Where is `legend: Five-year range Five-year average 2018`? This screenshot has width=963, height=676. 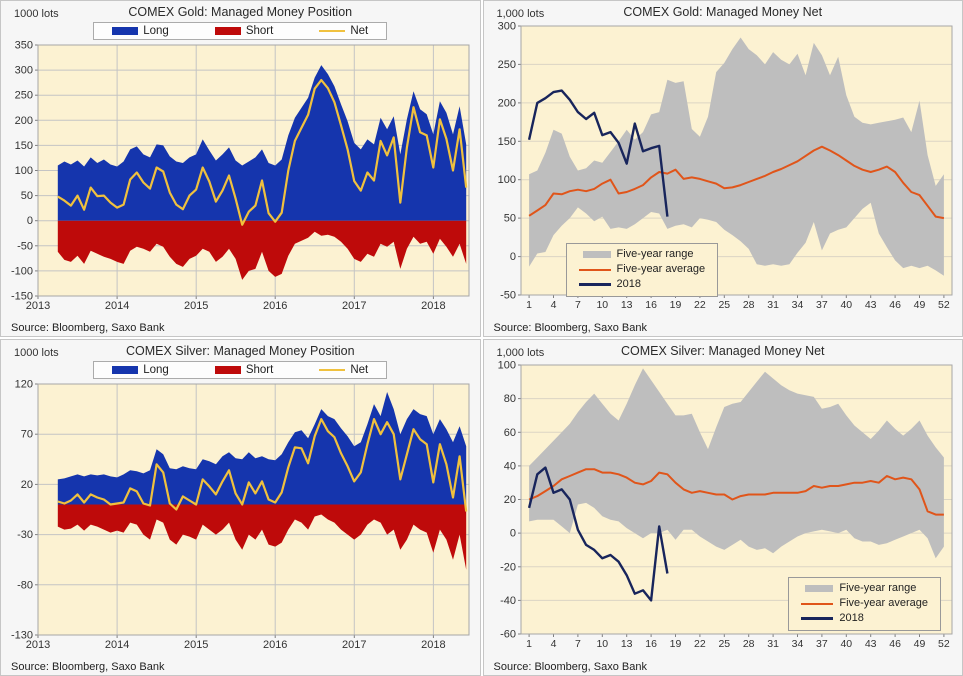 legend: Five-year range Five-year average 2018 is located at coordinates (642, 270).